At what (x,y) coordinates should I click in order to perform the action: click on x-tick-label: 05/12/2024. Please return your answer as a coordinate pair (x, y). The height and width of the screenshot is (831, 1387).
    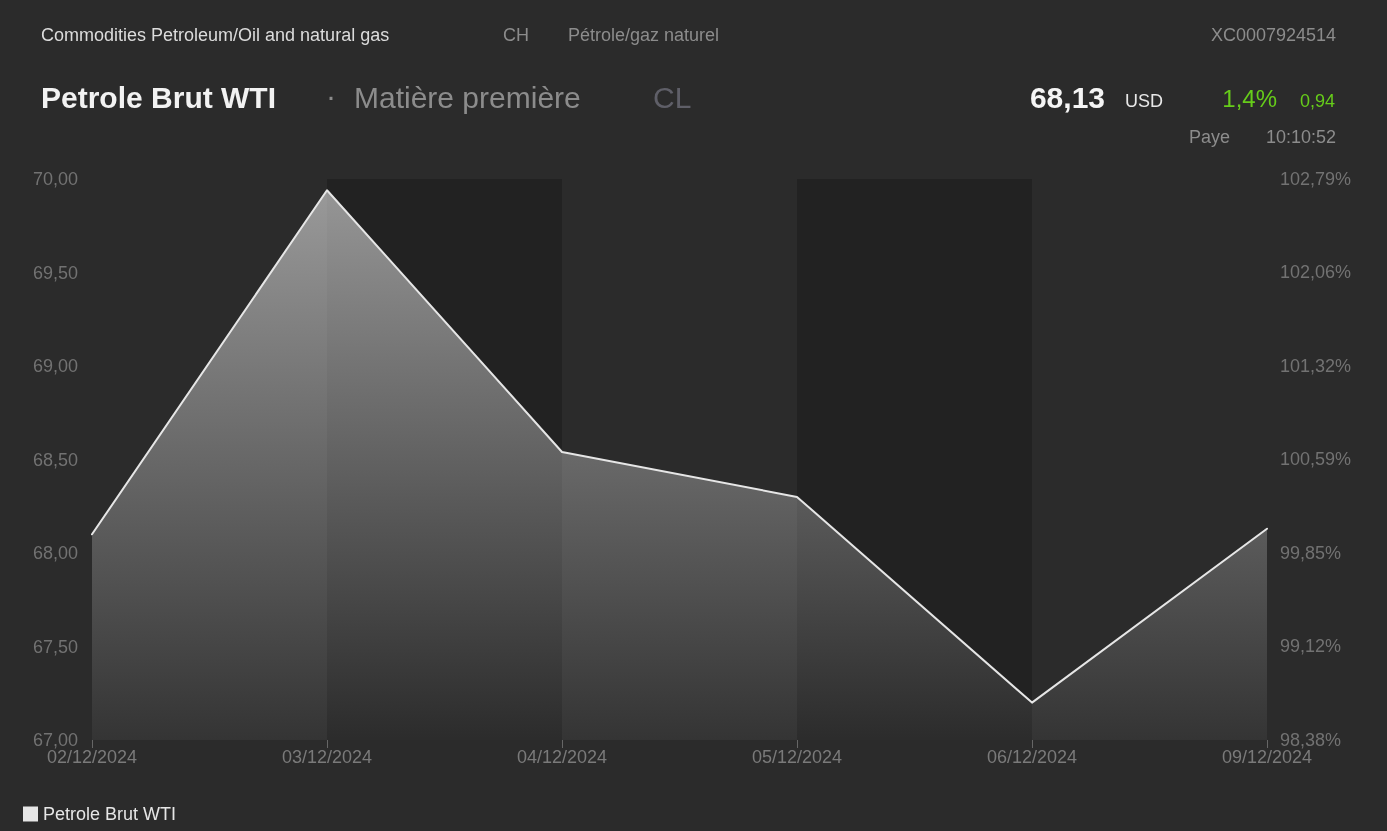
    Looking at the image, I should click on (797, 757).